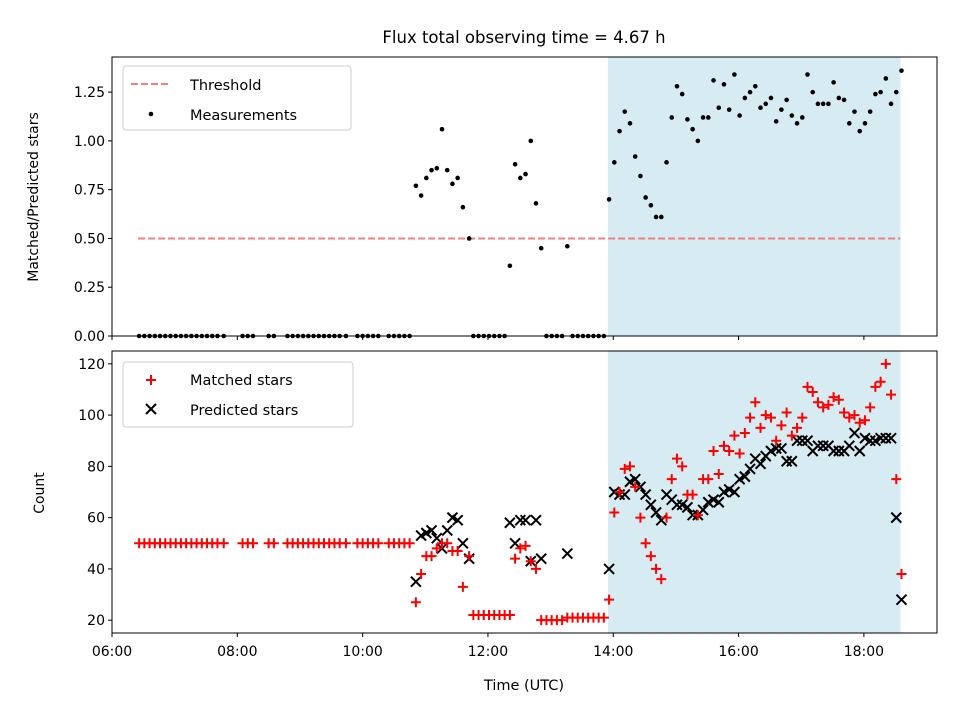 This screenshot has width=960, height=720. What do you see at coordinates (244, 411) in the screenshot?
I see `legend-predicted-label: Predicted stars` at bounding box center [244, 411].